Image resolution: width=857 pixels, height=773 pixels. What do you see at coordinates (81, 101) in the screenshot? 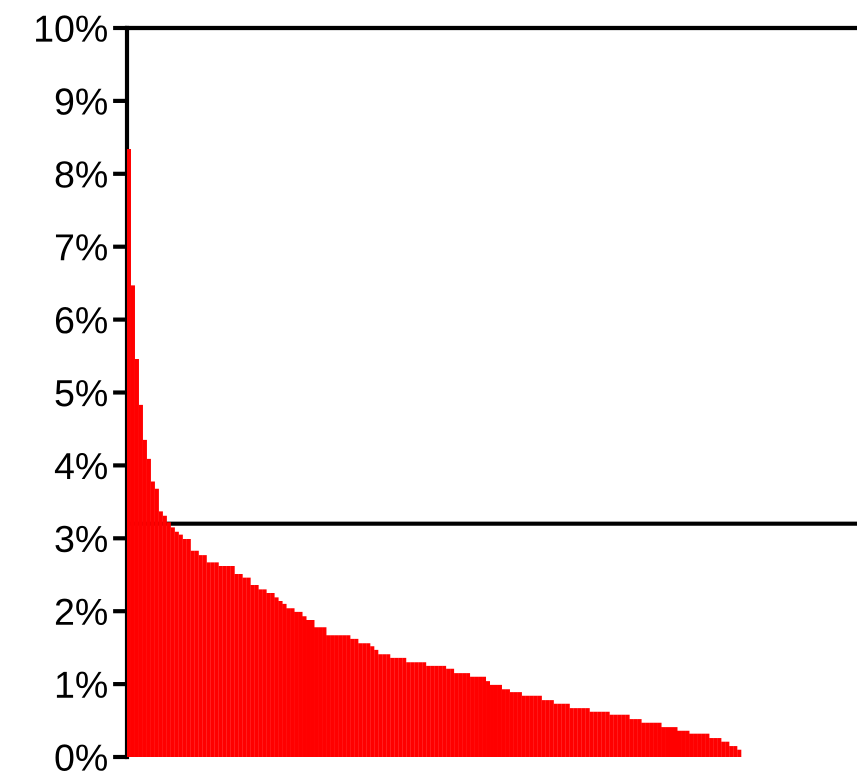
I see `y-tick-label: 9%` at bounding box center [81, 101].